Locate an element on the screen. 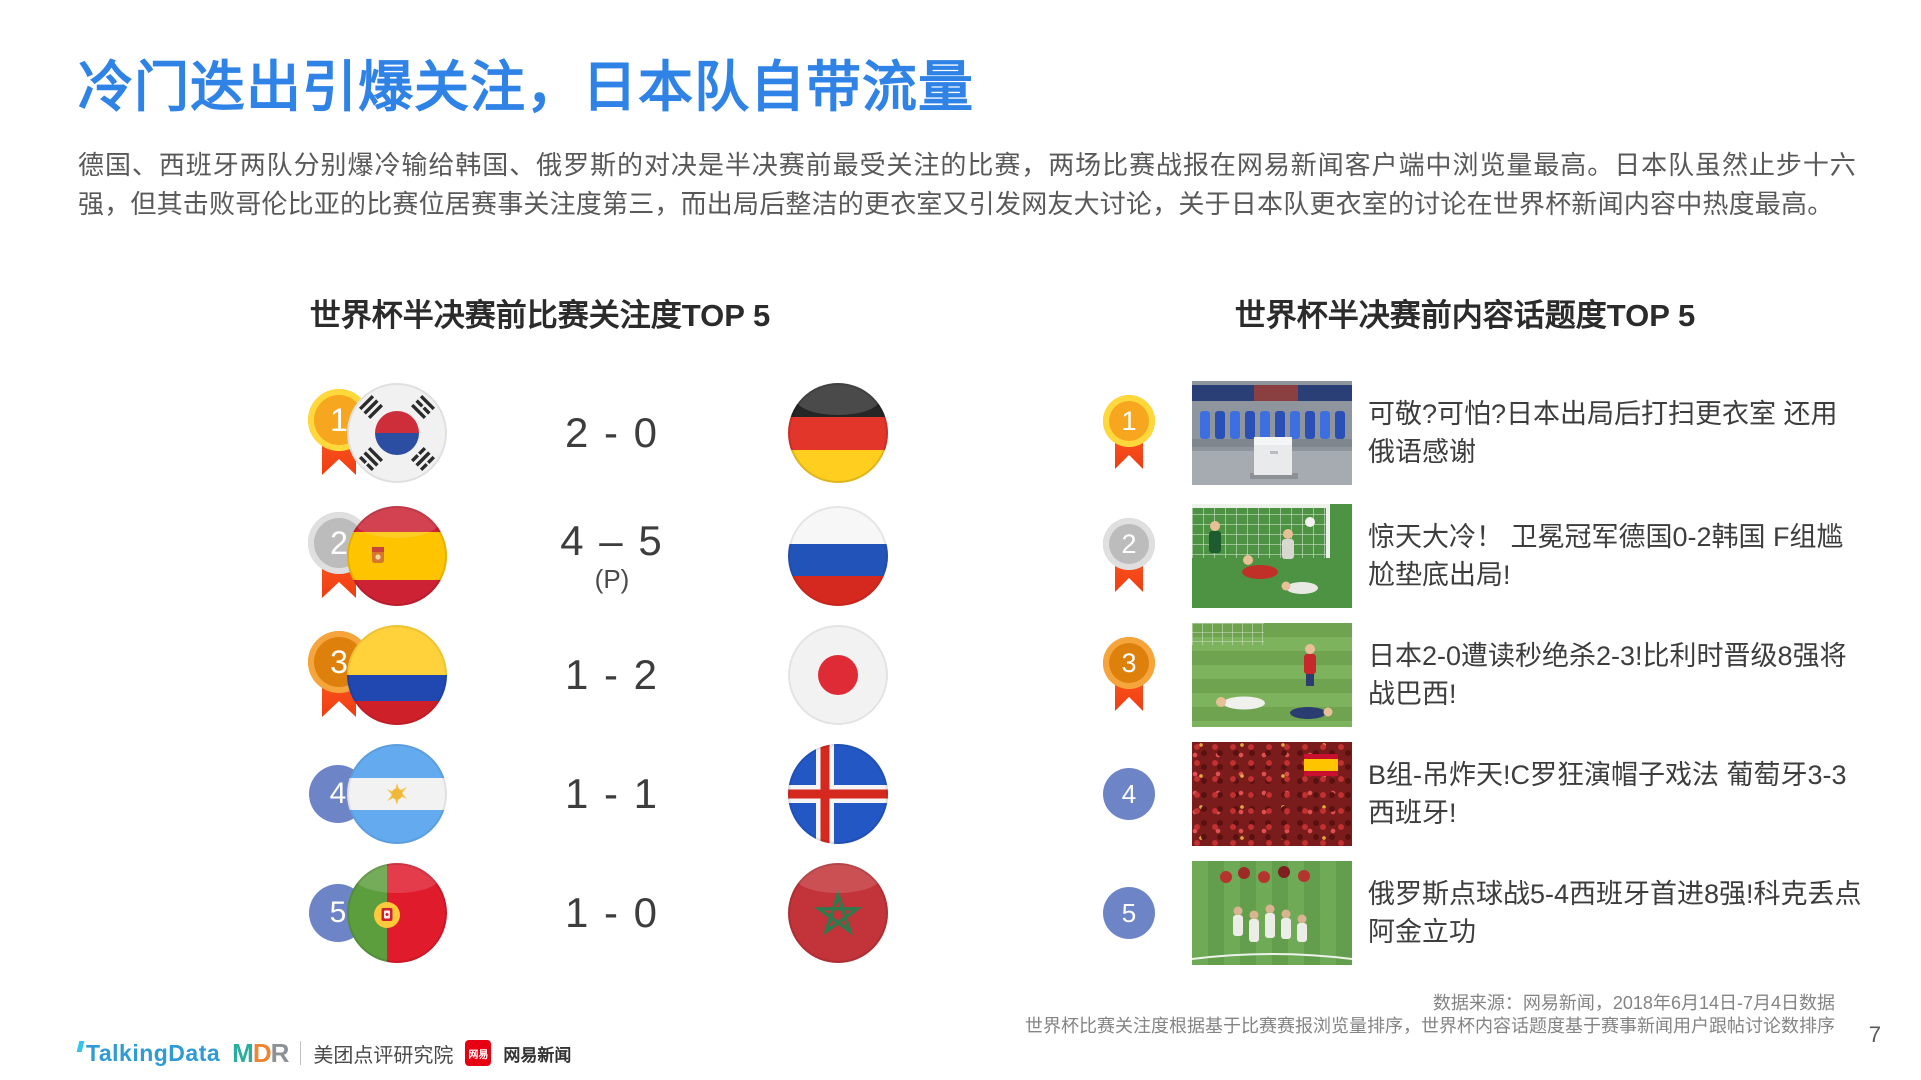 The width and height of the screenshot is (1921, 1080). news-headline: 惊天大冷！ 卫冕冠军德国0-2韩国 F组尴尬垫底出局! is located at coordinates (1606, 556).